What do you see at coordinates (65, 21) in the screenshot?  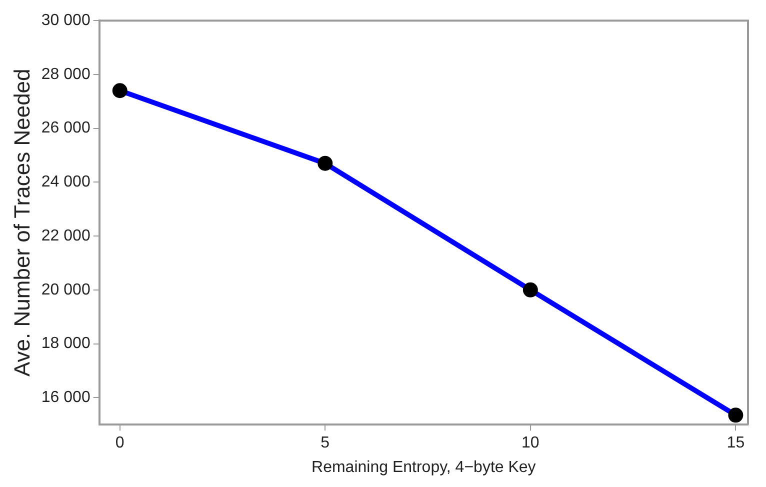 I see `y-tick-label: 30 000` at bounding box center [65, 21].